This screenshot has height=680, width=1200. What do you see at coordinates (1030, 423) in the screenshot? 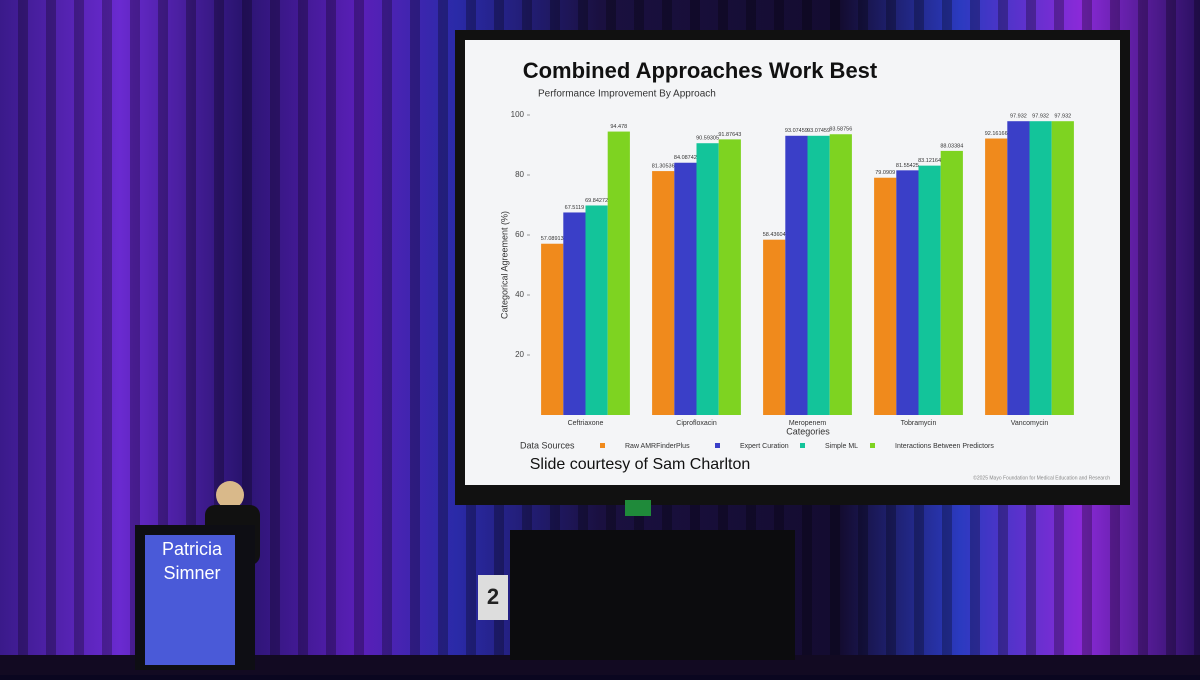
I see `x-tick-label: Vancomycin` at bounding box center [1030, 423].